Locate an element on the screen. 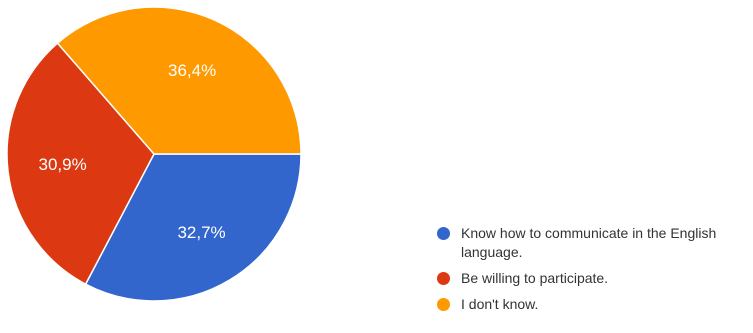  pie-slice-label-2: 36,4% is located at coordinates (192, 70).